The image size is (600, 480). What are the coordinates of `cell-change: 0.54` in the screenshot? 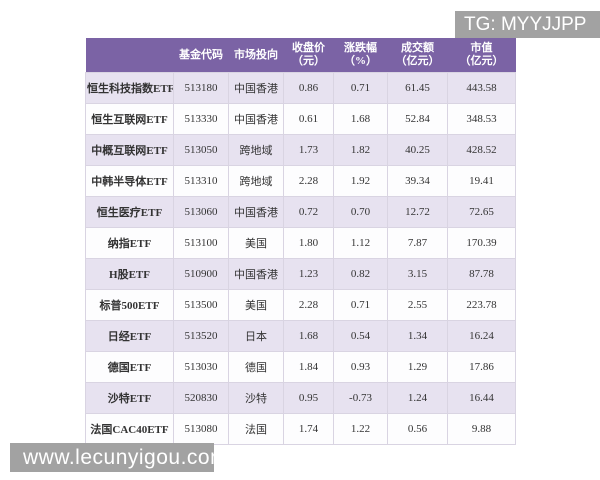 It's located at (360, 336).